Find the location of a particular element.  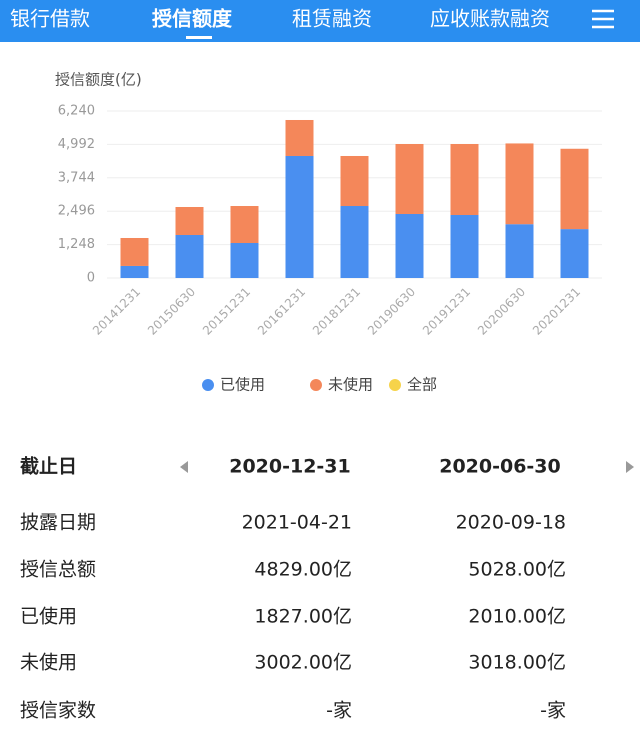

menu-icon is located at coordinates (603, 19).